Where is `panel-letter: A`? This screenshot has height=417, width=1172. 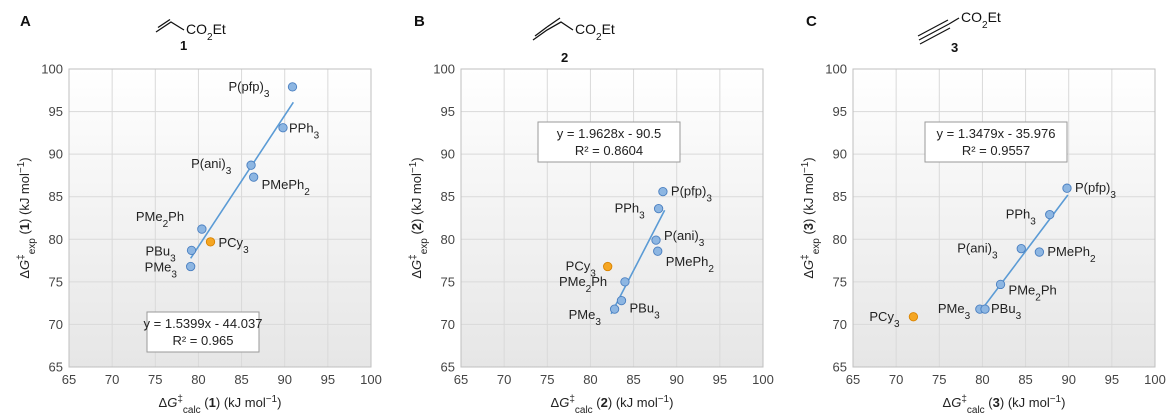 panel-letter: A is located at coordinates (25, 21).